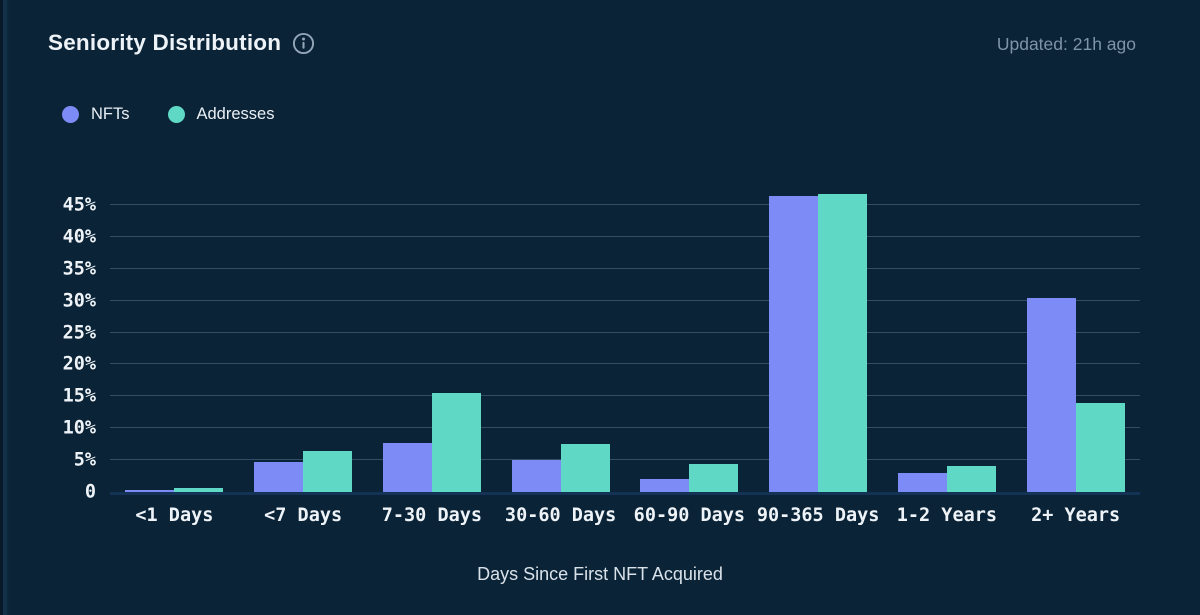  I want to click on bar-nfts--7-days, so click(279, 477).